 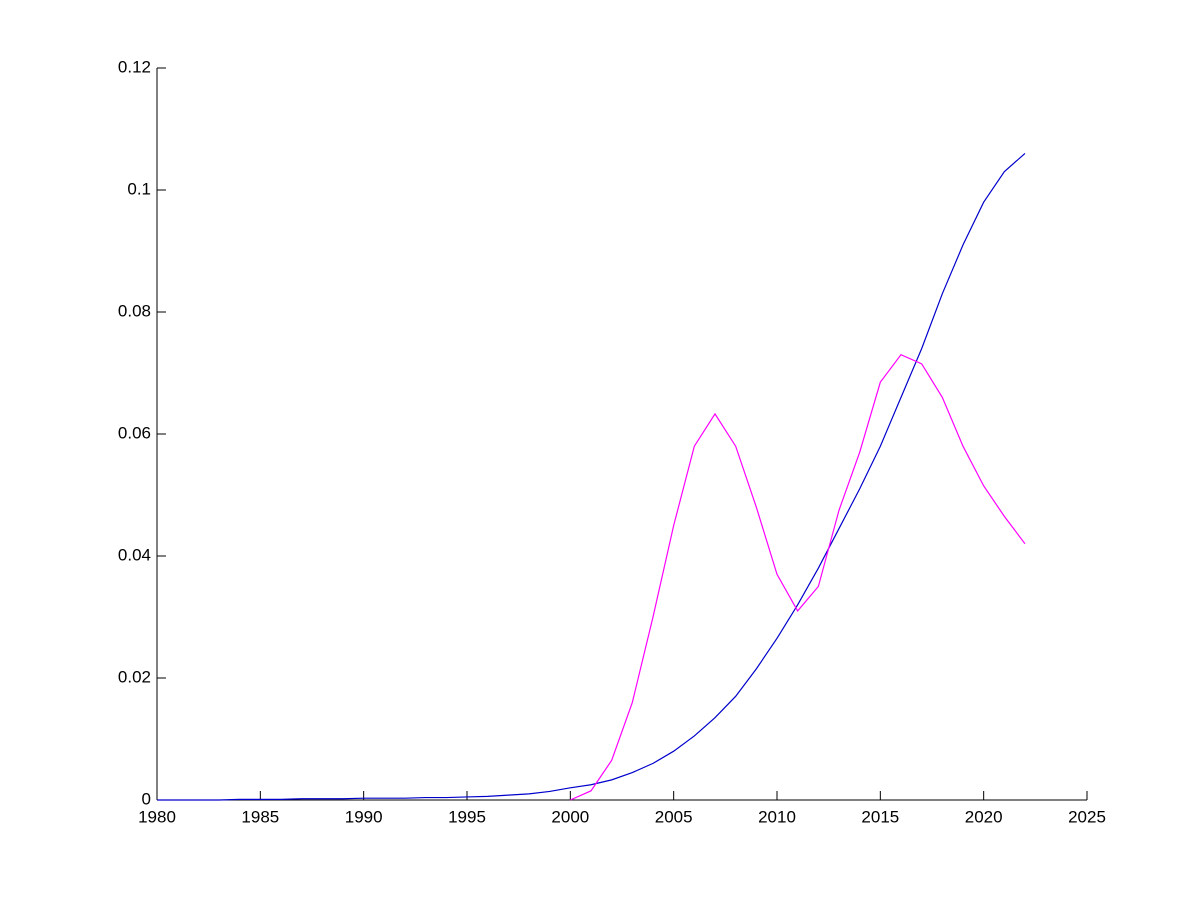 What do you see at coordinates (146, 798) in the screenshot?
I see `y-tick-label: 0` at bounding box center [146, 798].